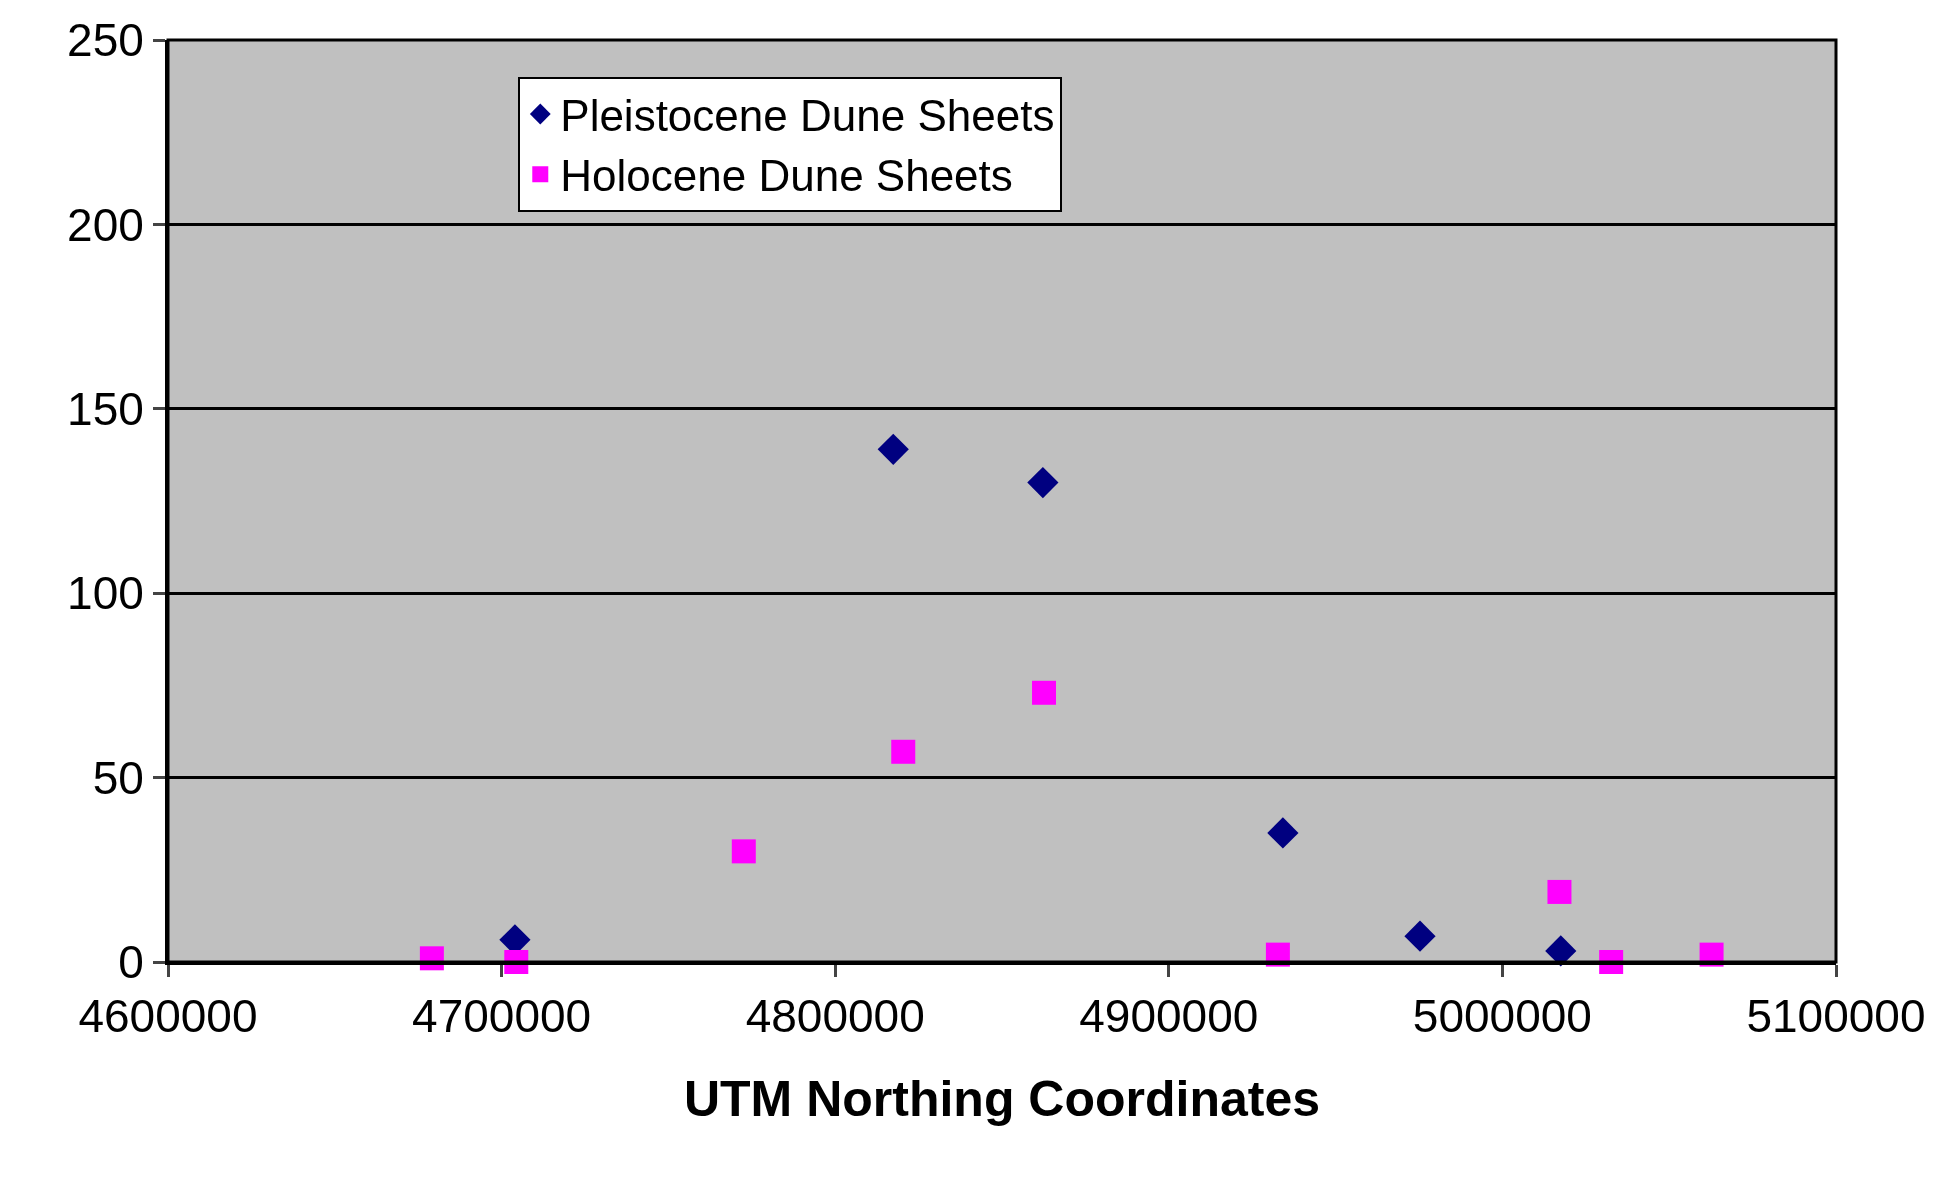 This screenshot has height=1192, width=1938. I want to click on x-tick-label: 5000000, so click(1502, 1016).